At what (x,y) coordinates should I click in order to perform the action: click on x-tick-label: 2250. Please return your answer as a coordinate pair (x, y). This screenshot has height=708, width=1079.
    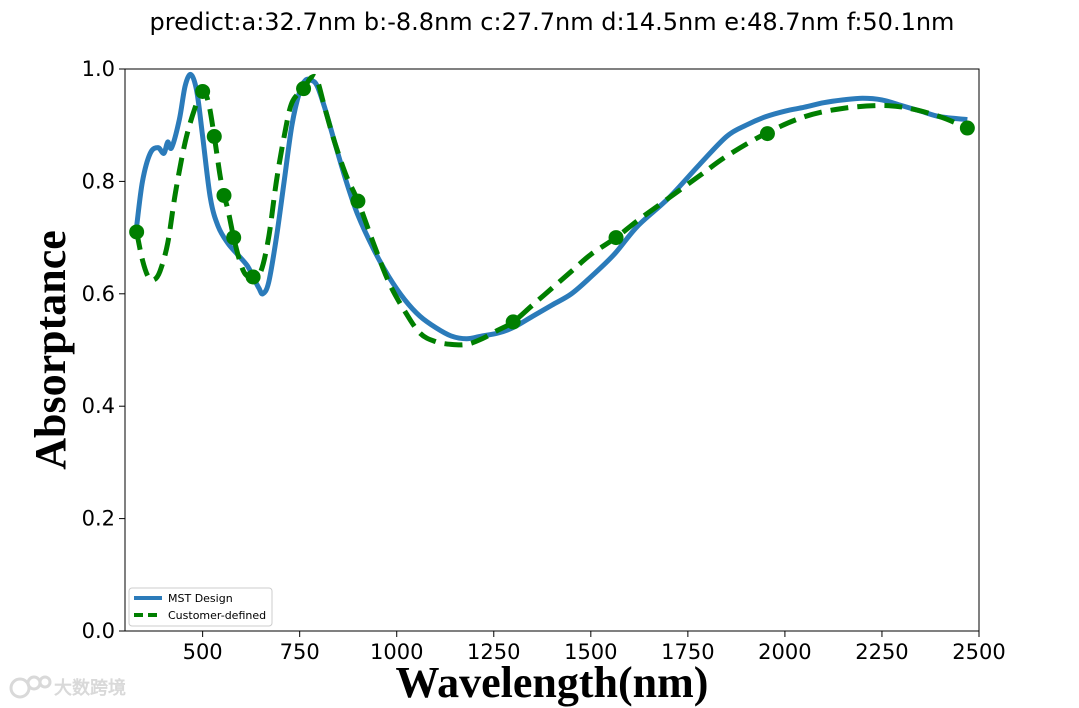
    Looking at the image, I should click on (881, 652).